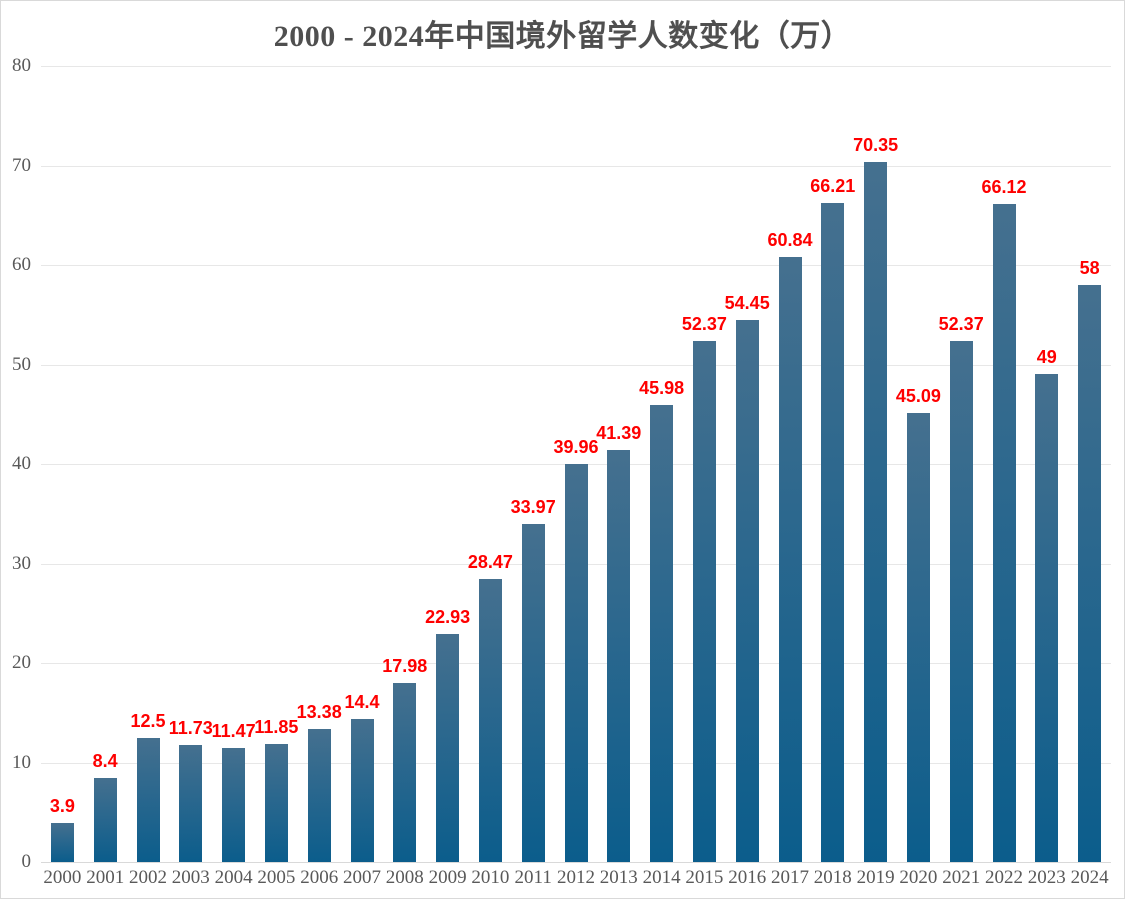  What do you see at coordinates (918, 396) in the screenshot?
I see `bar-value-label: 45.09` at bounding box center [918, 396].